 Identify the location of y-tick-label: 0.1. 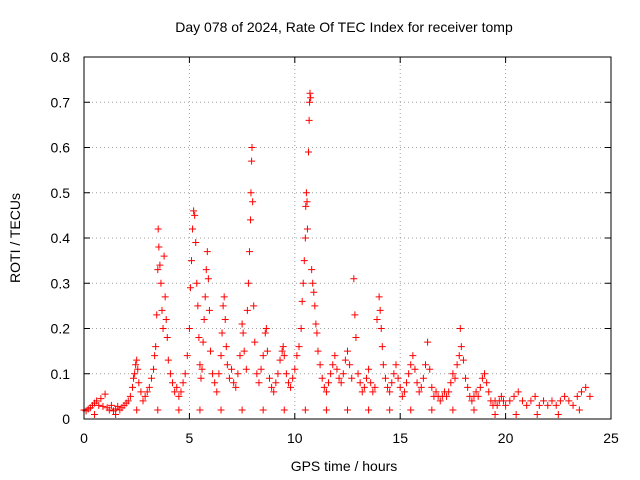
(61, 374).